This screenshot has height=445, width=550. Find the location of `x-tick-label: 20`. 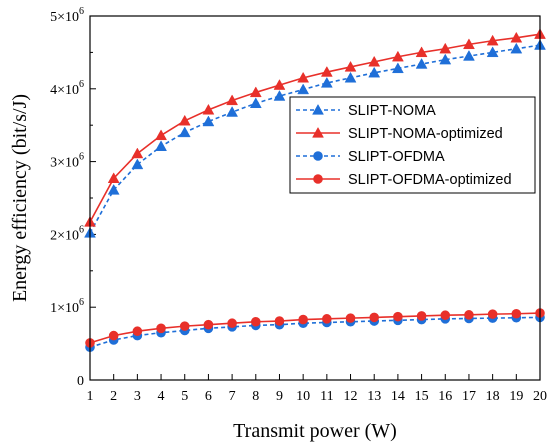

x-tick-label: 20 is located at coordinates (540, 396).